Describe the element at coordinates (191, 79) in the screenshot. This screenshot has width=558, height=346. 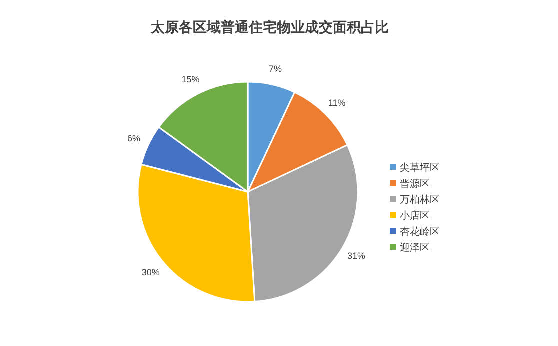
I see `data-label: 15%` at that location.